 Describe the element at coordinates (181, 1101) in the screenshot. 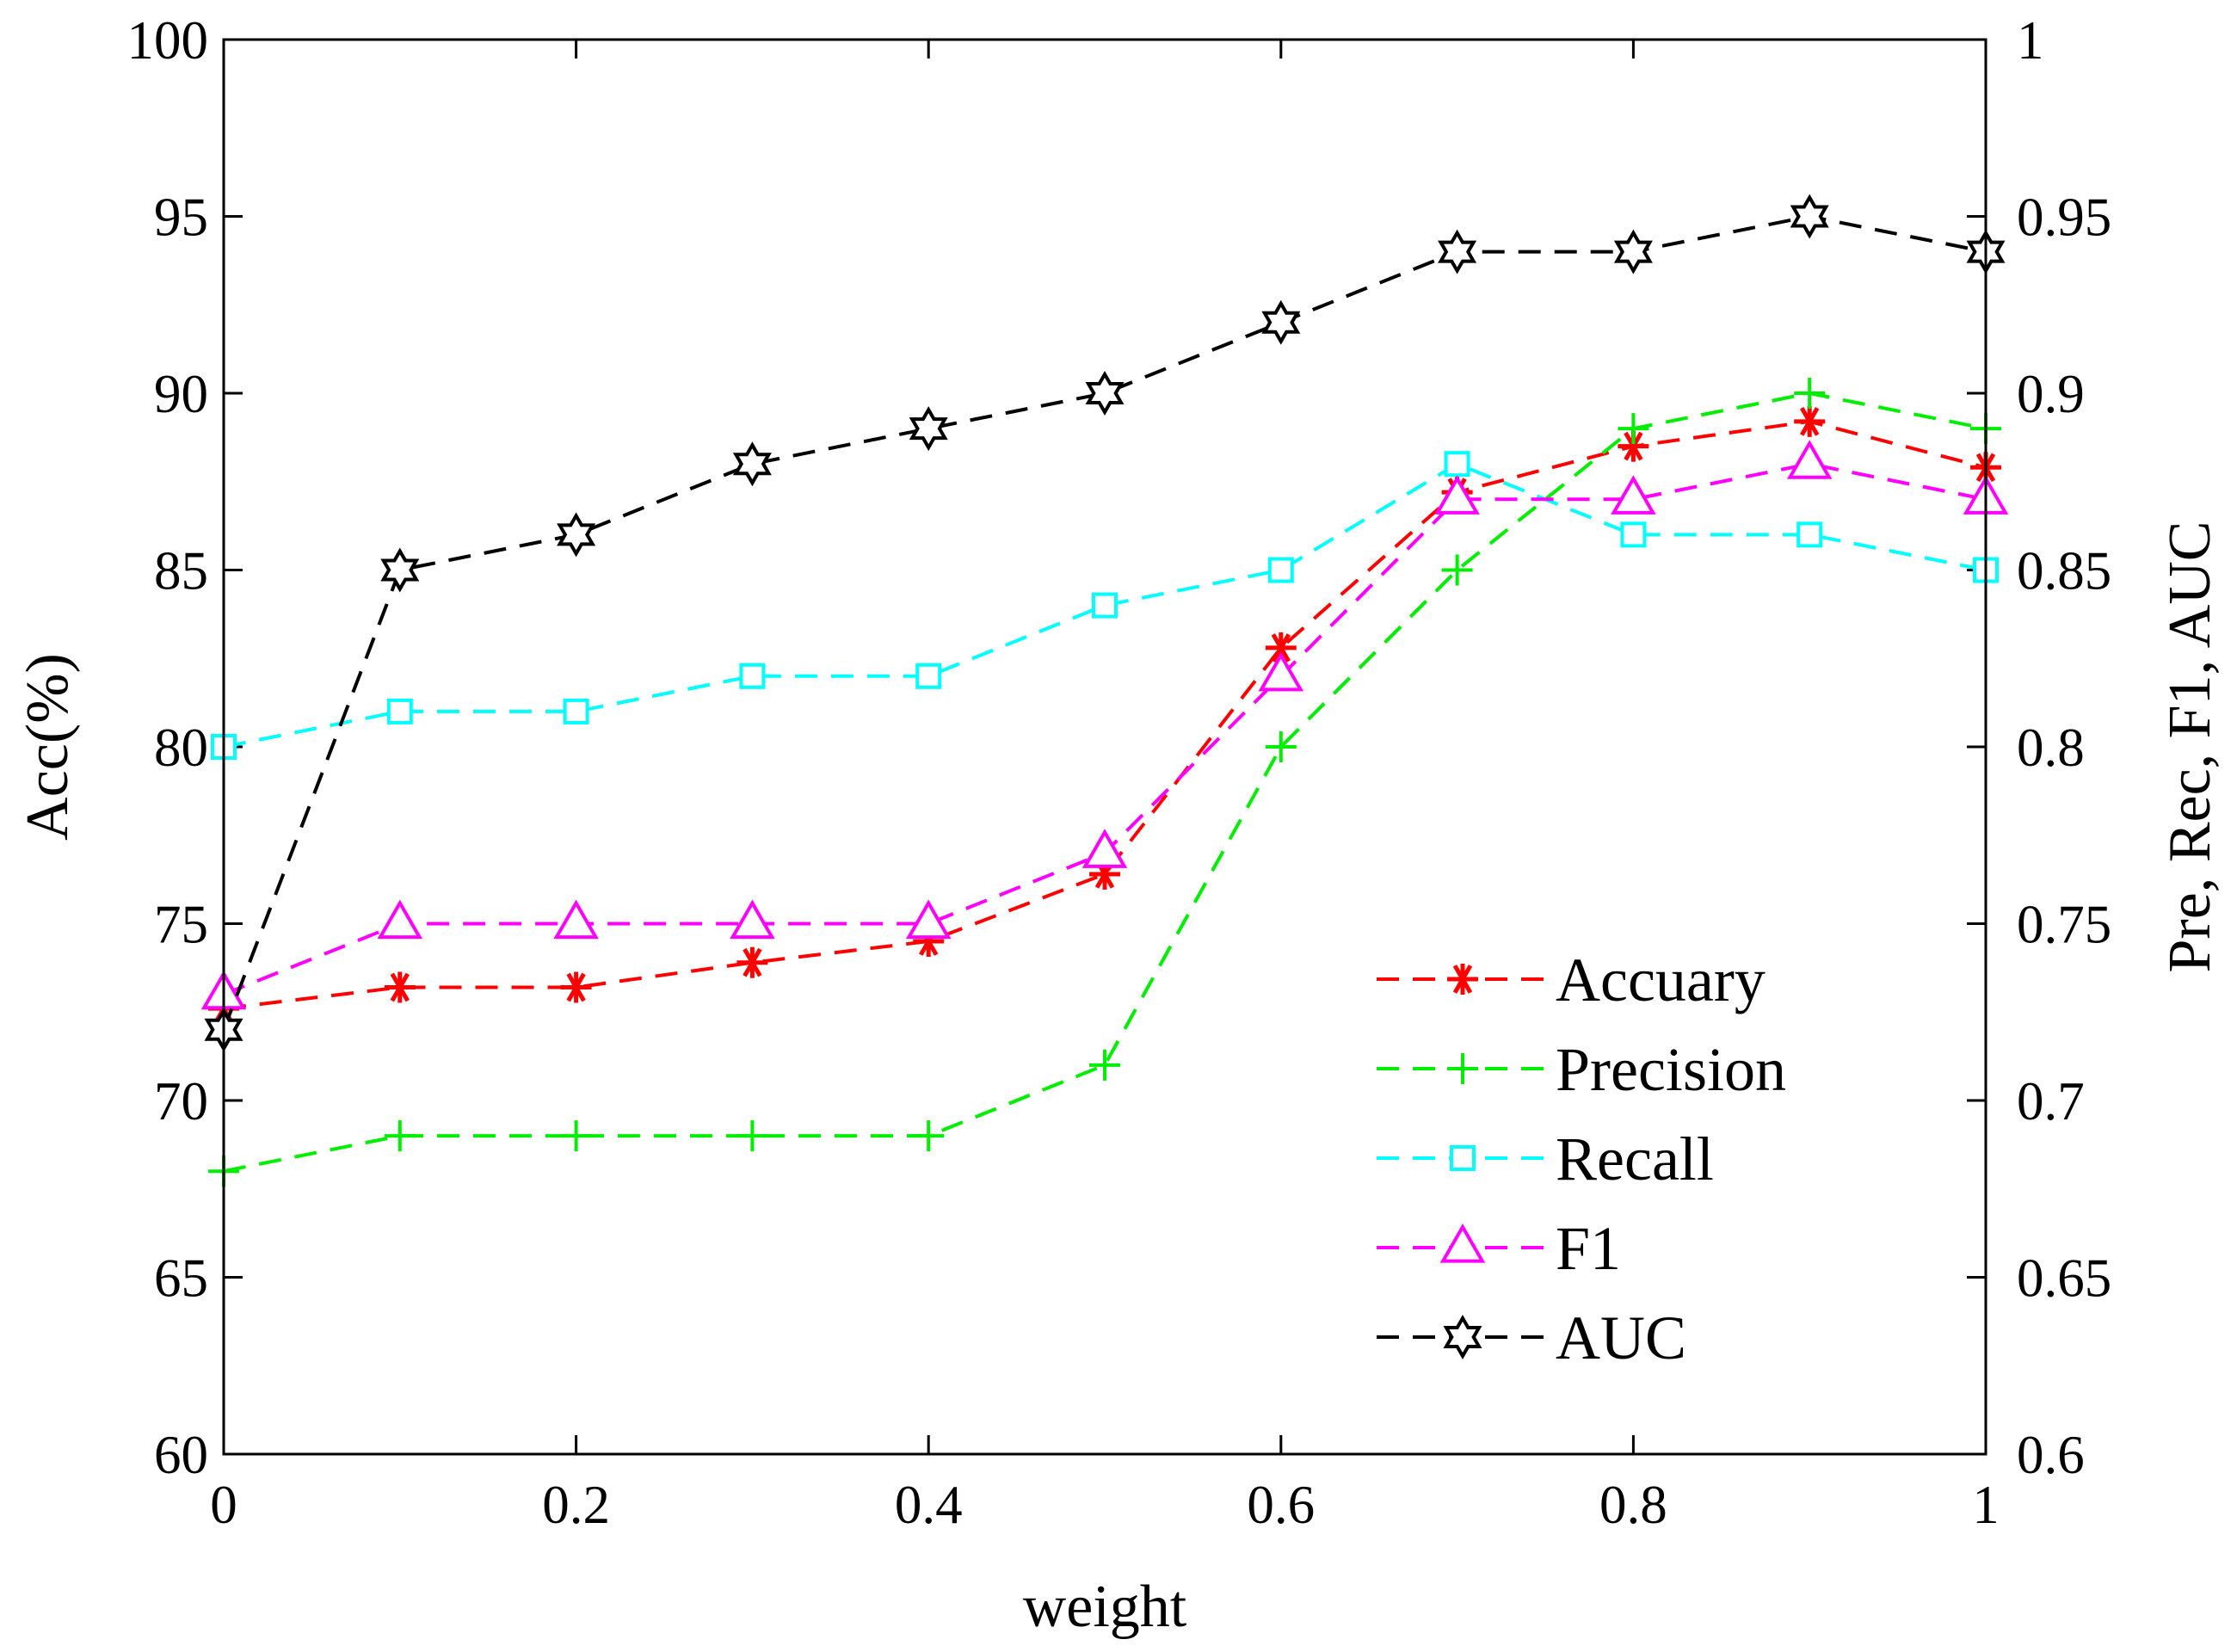

I see `y-left-tick-label: 70` at that location.